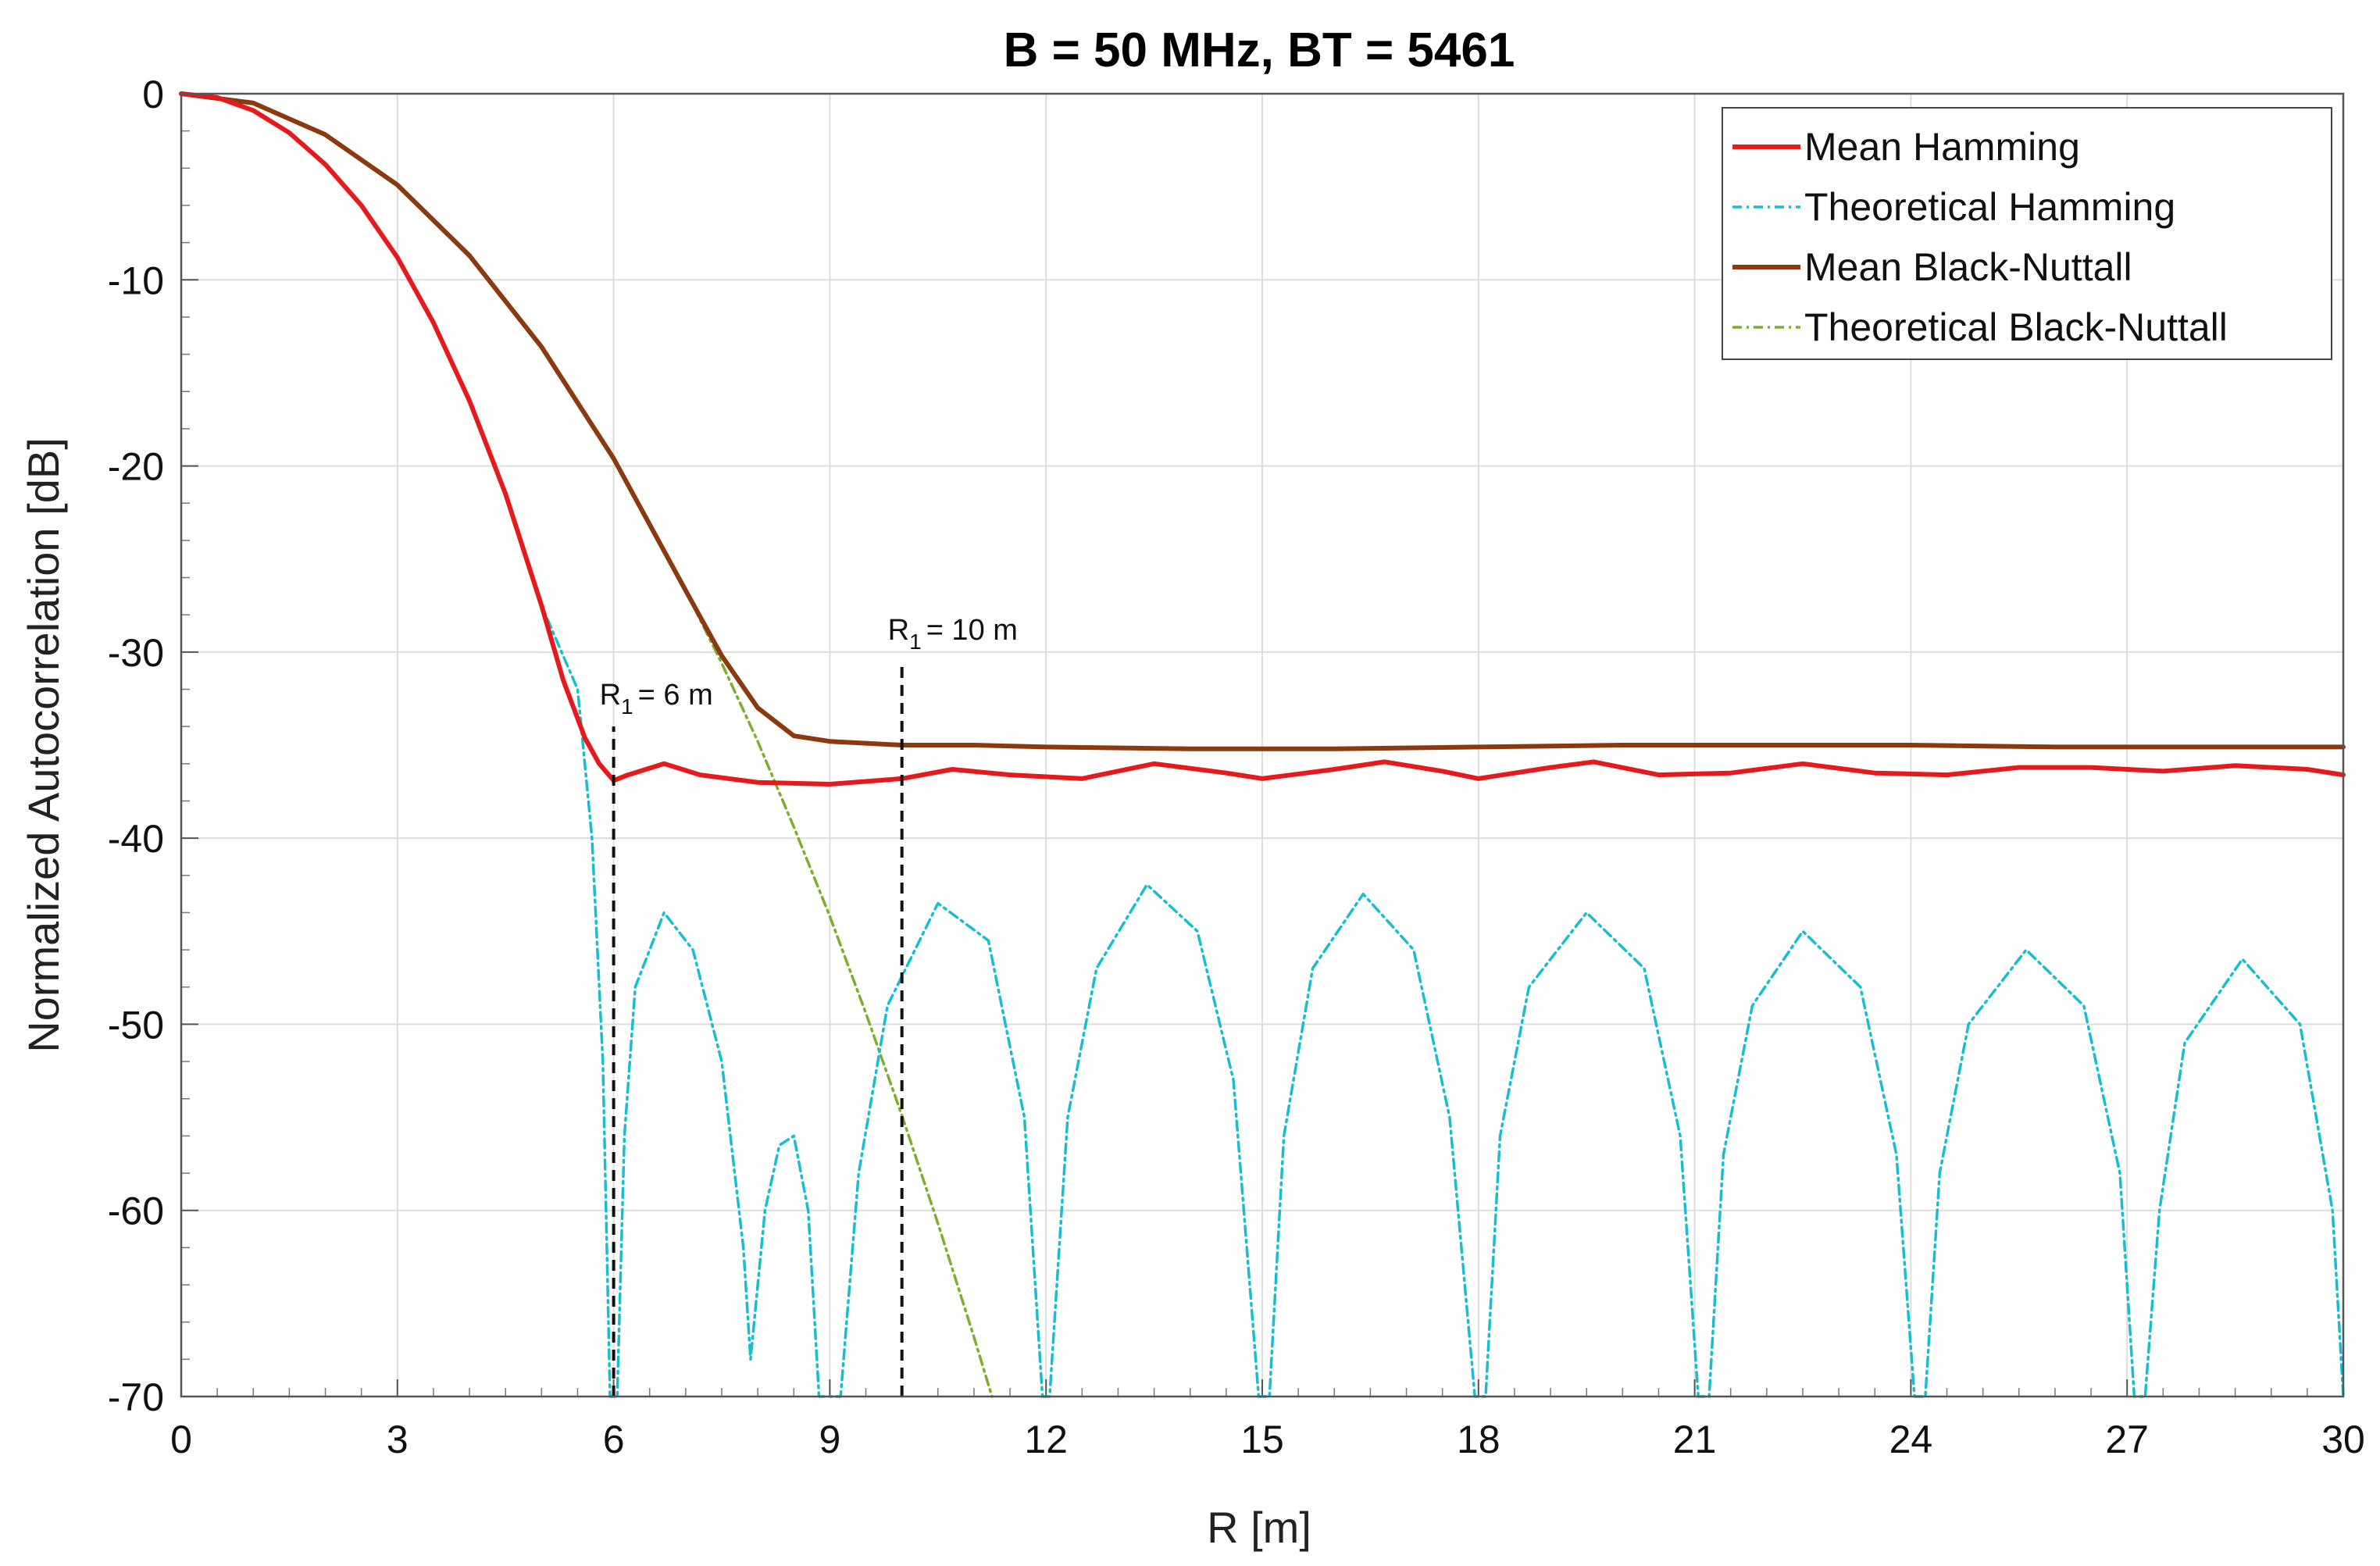 This screenshot has width=2380, height=1566. What do you see at coordinates (43, 745) in the screenshot?
I see `y-axis-label: Normalized Autocorrelation [dB]` at bounding box center [43, 745].